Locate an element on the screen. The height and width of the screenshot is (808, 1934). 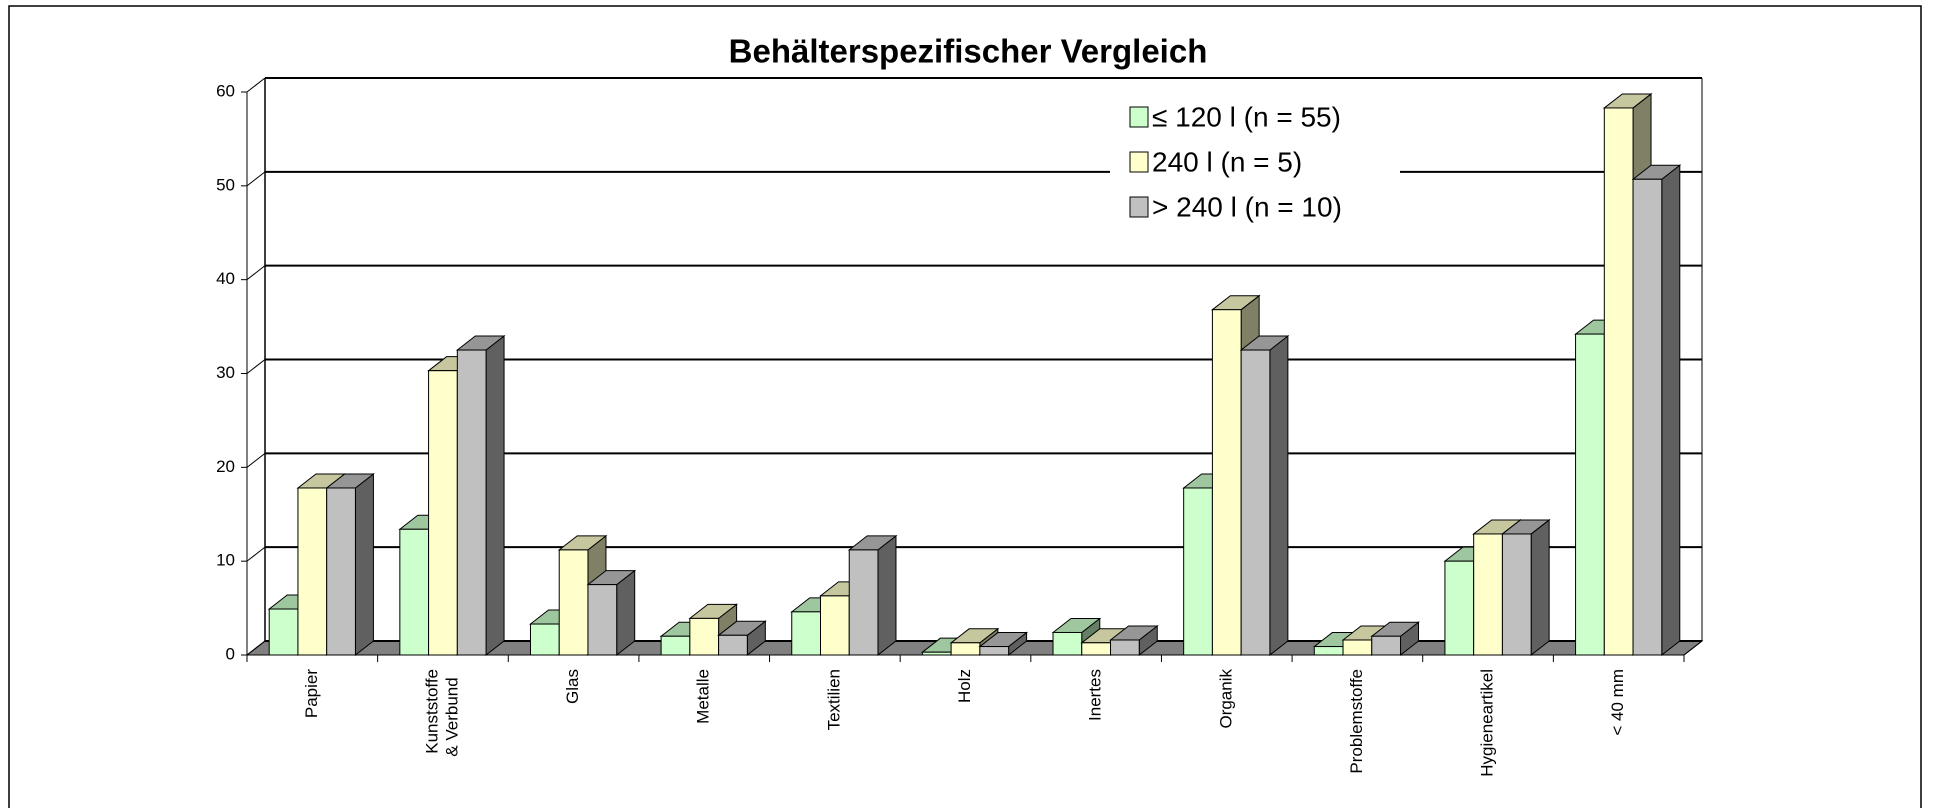
chart-title: Behälterspezifischer Vergleich is located at coordinates (968, 51).